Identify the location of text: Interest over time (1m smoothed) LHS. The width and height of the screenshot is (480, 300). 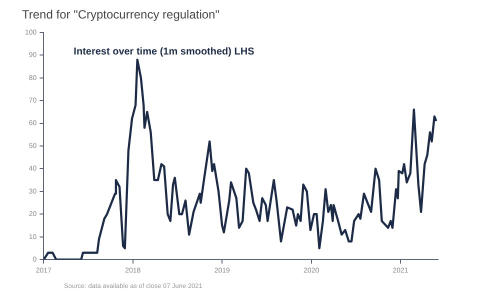
(164, 52).